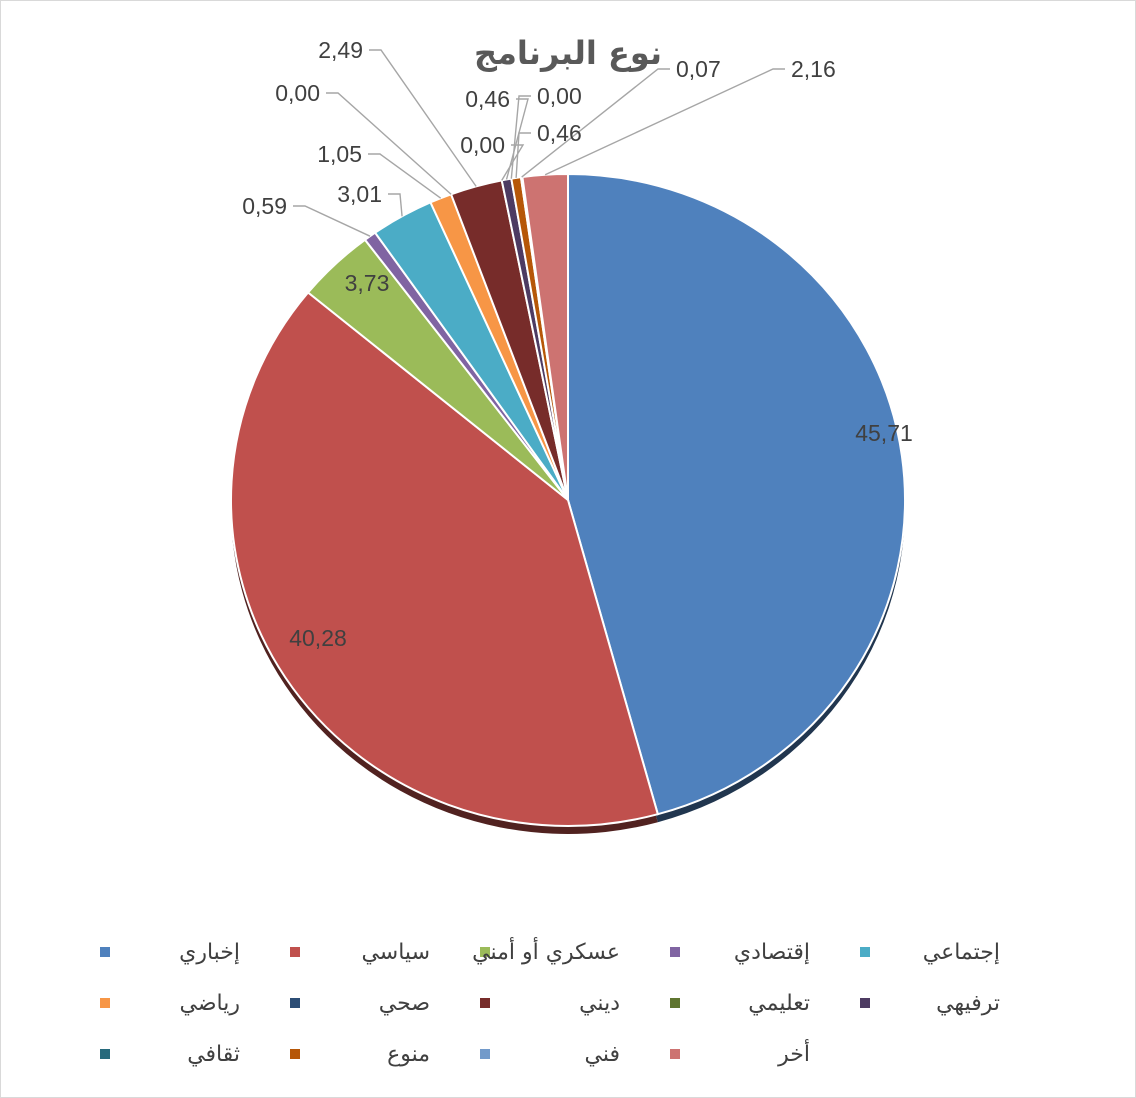 The height and width of the screenshot is (1098, 1136). Describe the element at coordinates (408, 1054) in the screenshot. I see `legend-label: منوع` at that location.